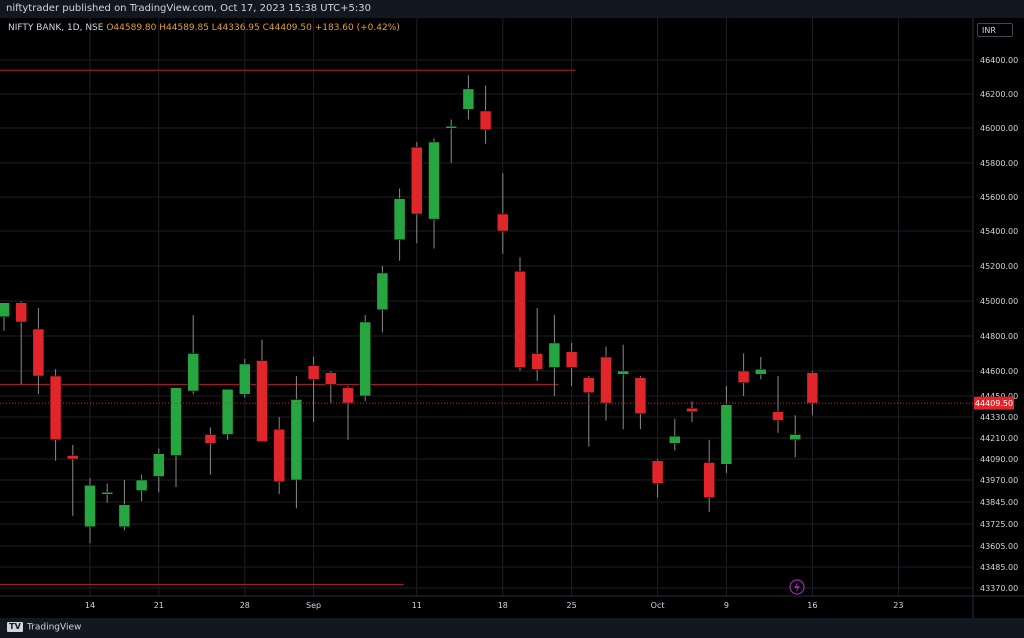 The width and height of the screenshot is (1024, 638). Describe the element at coordinates (999, 301) in the screenshot. I see `price-tick-label: 45000.00` at that location.